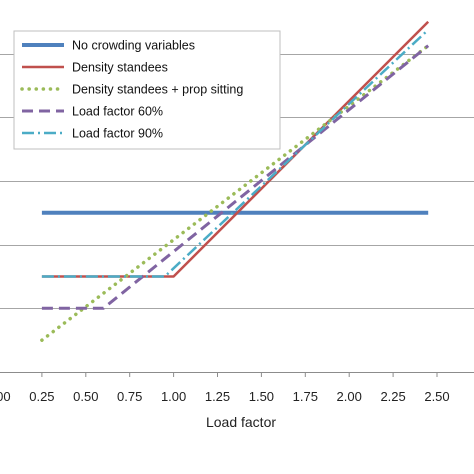  Describe the element at coordinates (217, 396) in the screenshot. I see `x-tick-label: 1.25` at that location.